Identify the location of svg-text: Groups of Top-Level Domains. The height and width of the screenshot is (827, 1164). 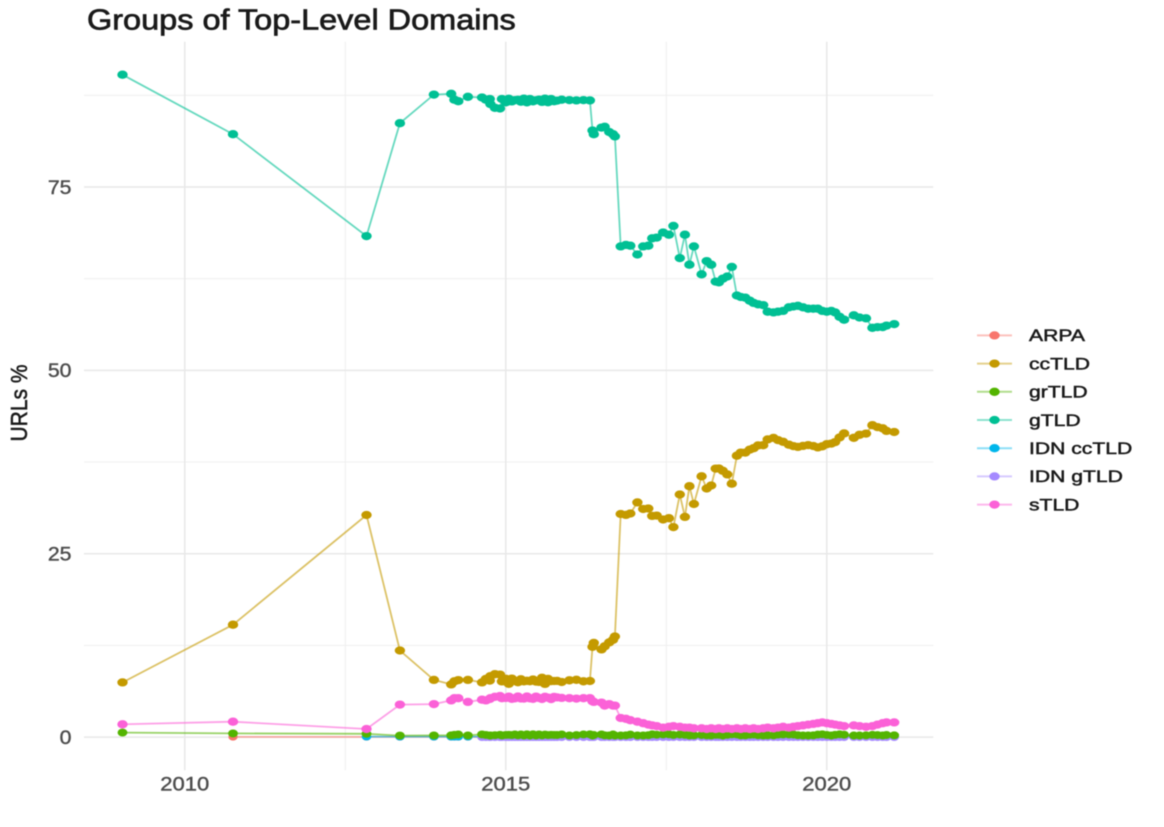
(301, 19).